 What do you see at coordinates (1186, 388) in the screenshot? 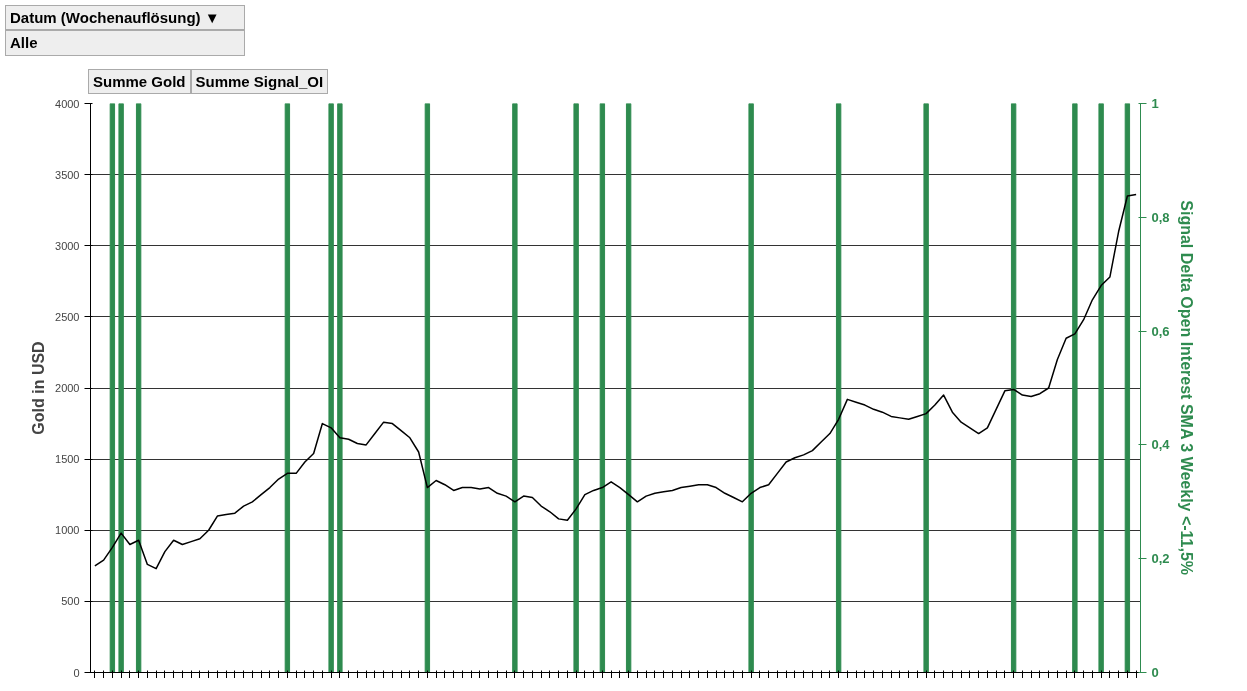
I see `y2-axis-title: Signal Delta Open Interest SMA 3 Weekly <-11,5%` at bounding box center [1186, 388].